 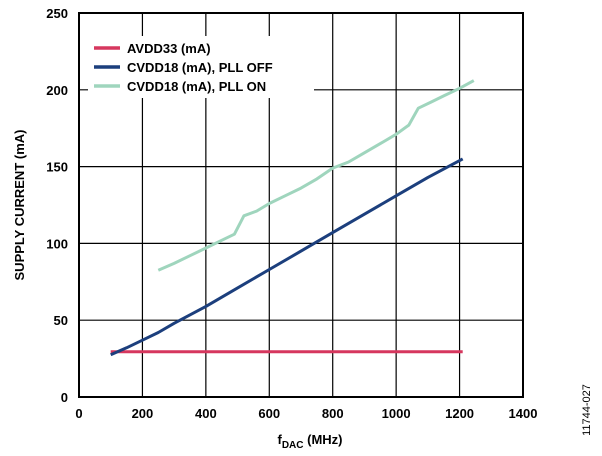 What do you see at coordinates (306, 413) in the screenshot?
I see `x-tick-labels: 0 200 400 600 800 1000 1200 1400` at bounding box center [306, 413].